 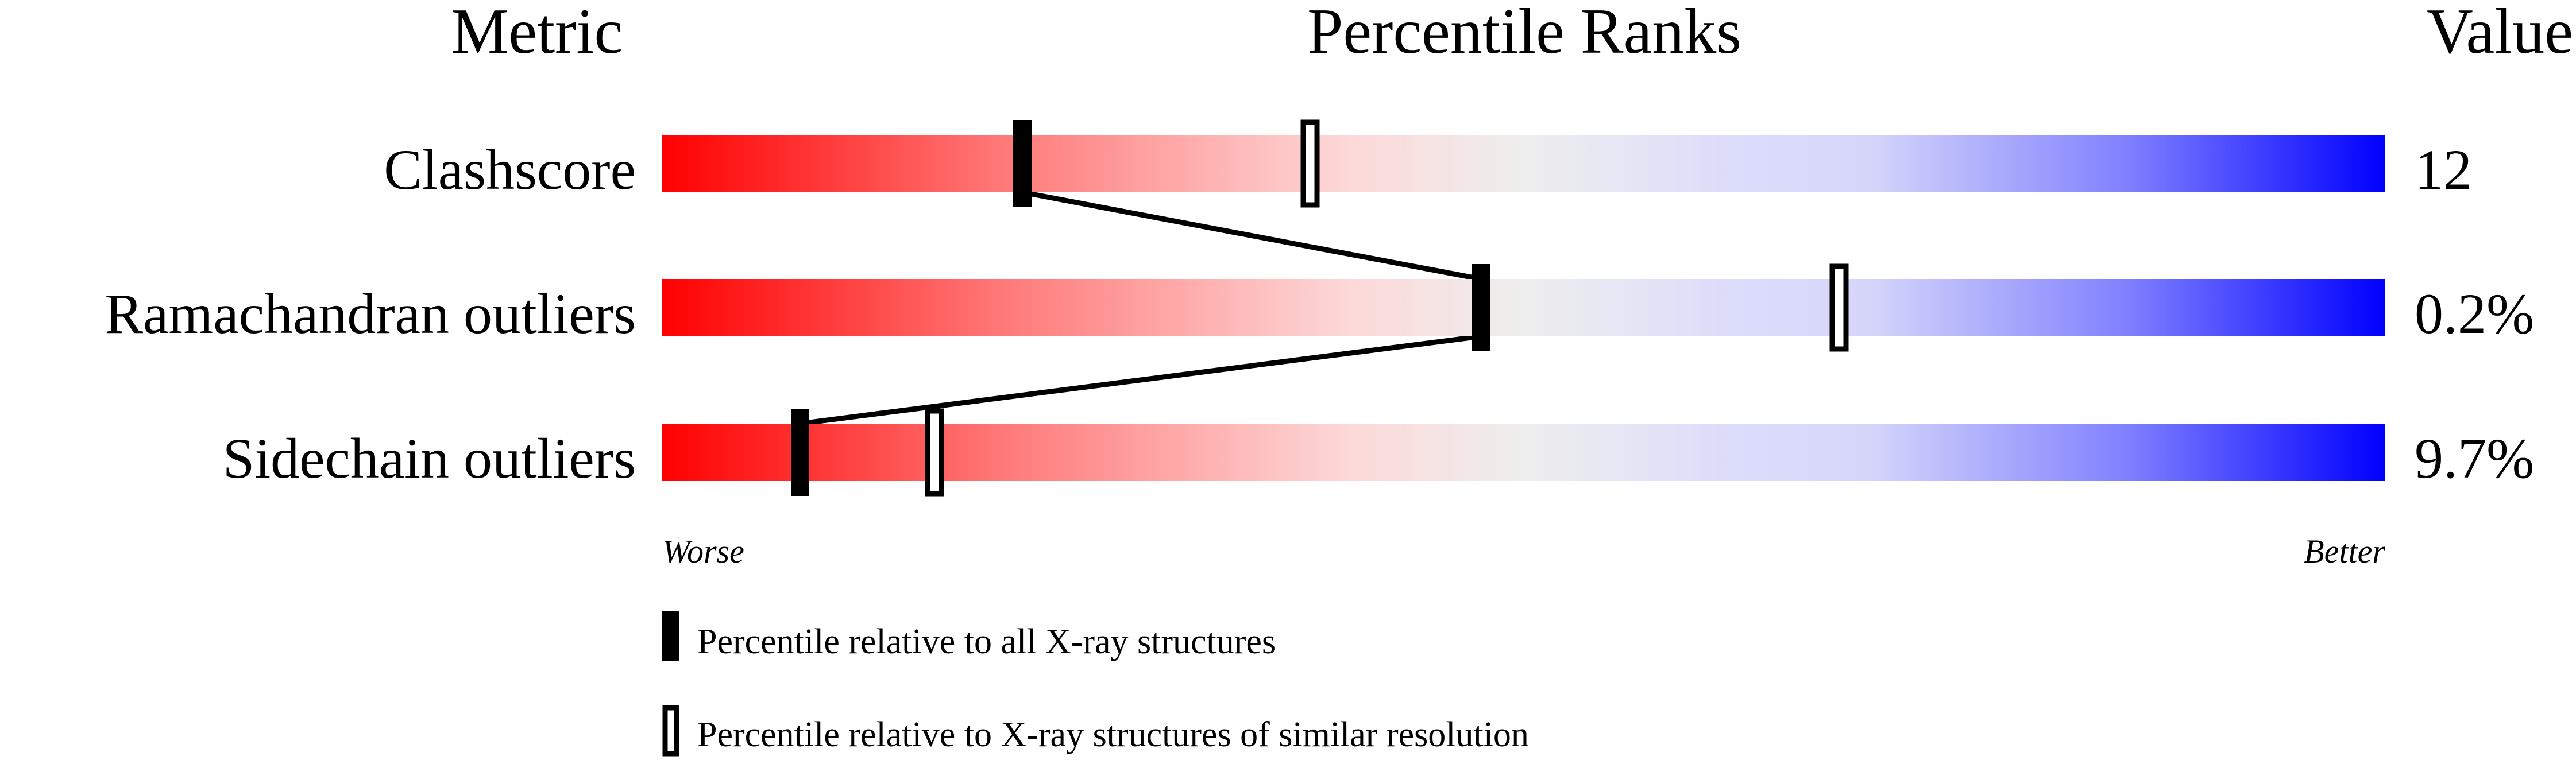 What do you see at coordinates (2474, 314) in the screenshot?
I see `metric-value: 0.2%` at bounding box center [2474, 314].